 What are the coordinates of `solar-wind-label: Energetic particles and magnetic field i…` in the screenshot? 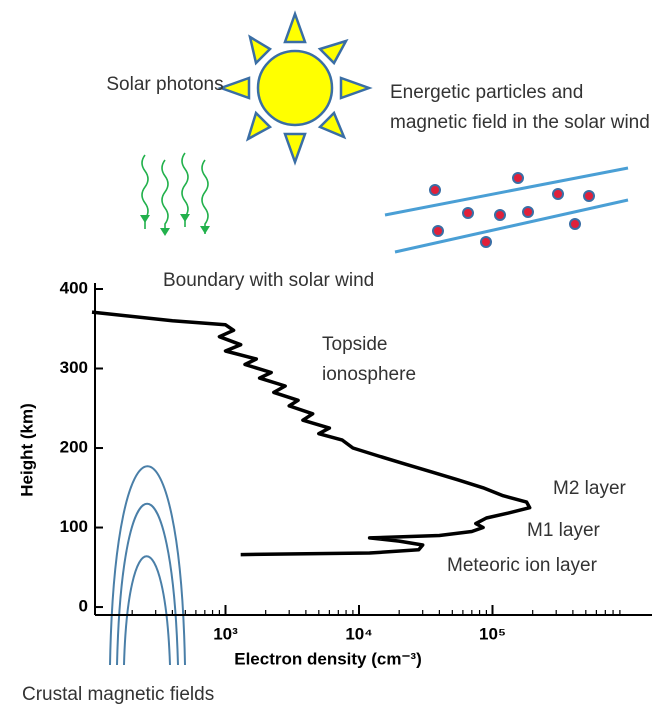 It's located at (520, 107).